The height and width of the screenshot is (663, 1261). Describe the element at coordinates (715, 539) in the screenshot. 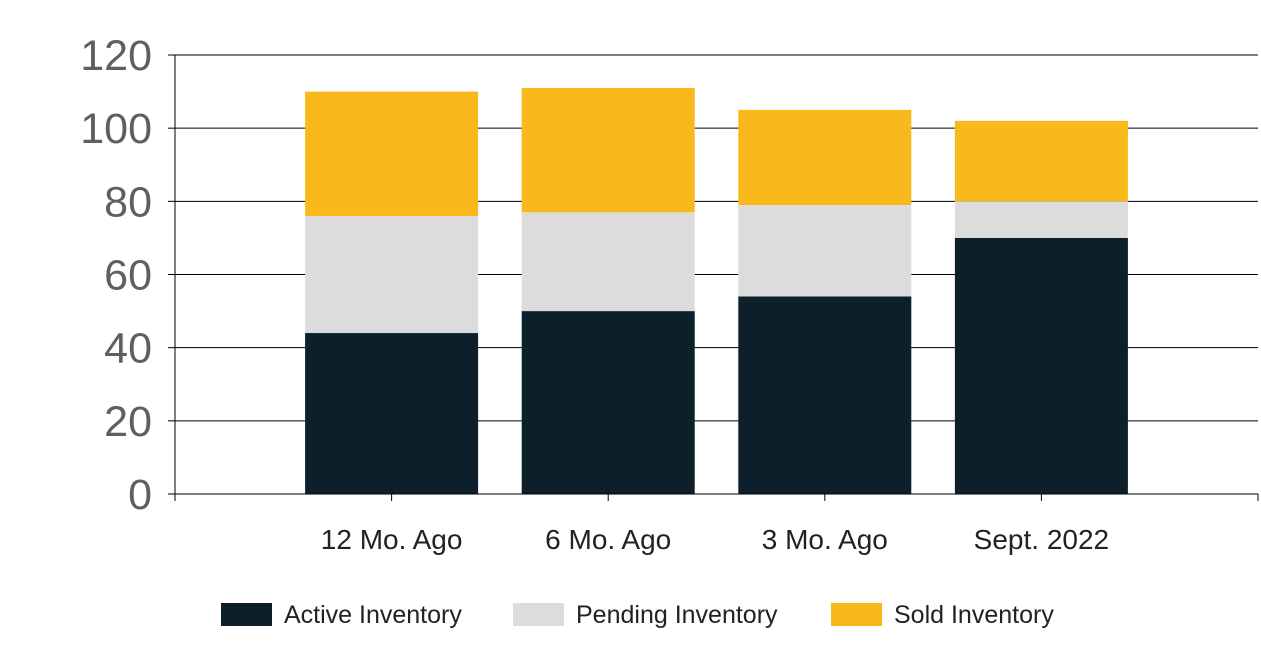

I see `x-axis-tick-labels: 12 Mo. Ago 6 Mo. Ago 3 Mo. Ago Sept. 2022` at that location.